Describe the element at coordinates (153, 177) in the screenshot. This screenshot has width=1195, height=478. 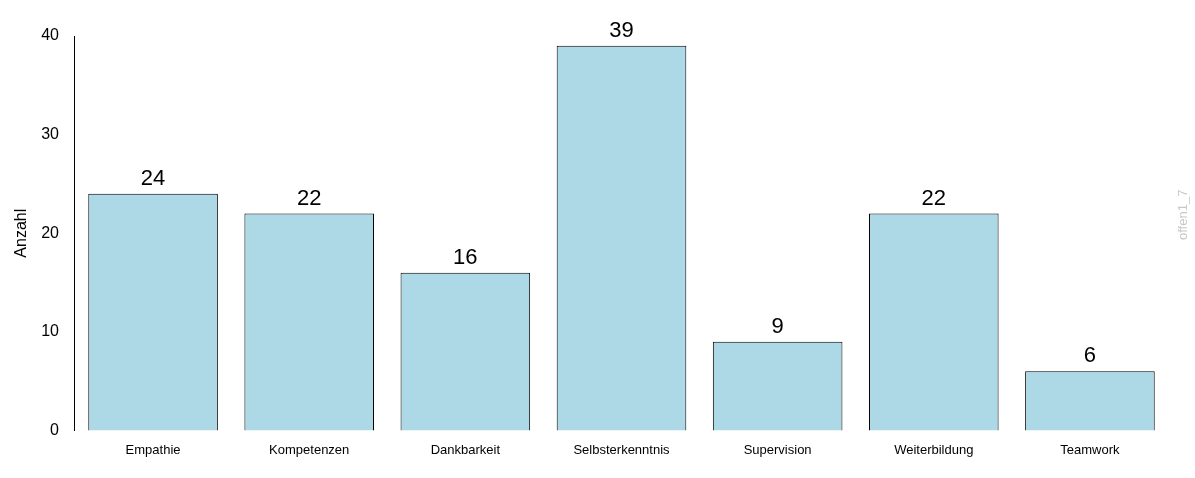
I see `data-label: 24` at that location.